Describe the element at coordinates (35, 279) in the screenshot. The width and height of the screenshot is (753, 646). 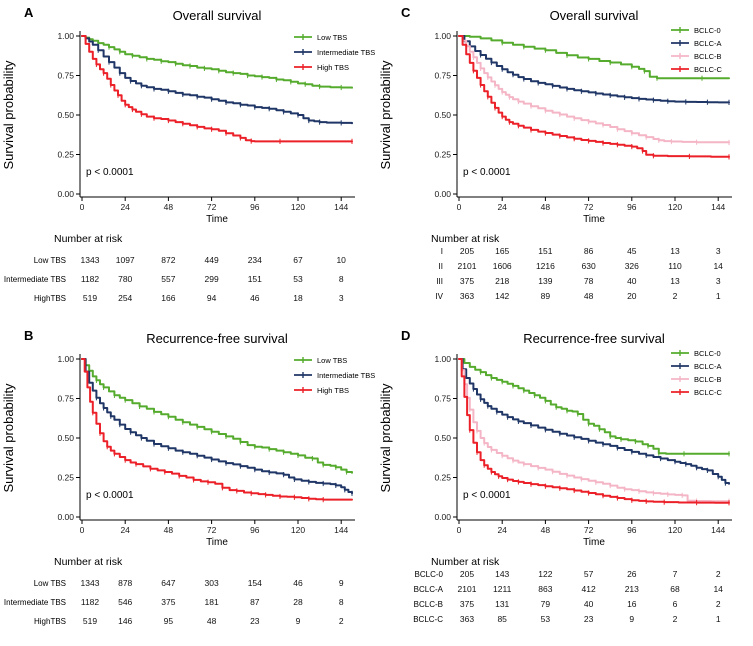
I see `risk-row-label-intermediate-tbs: Intermediate TBS` at that location.